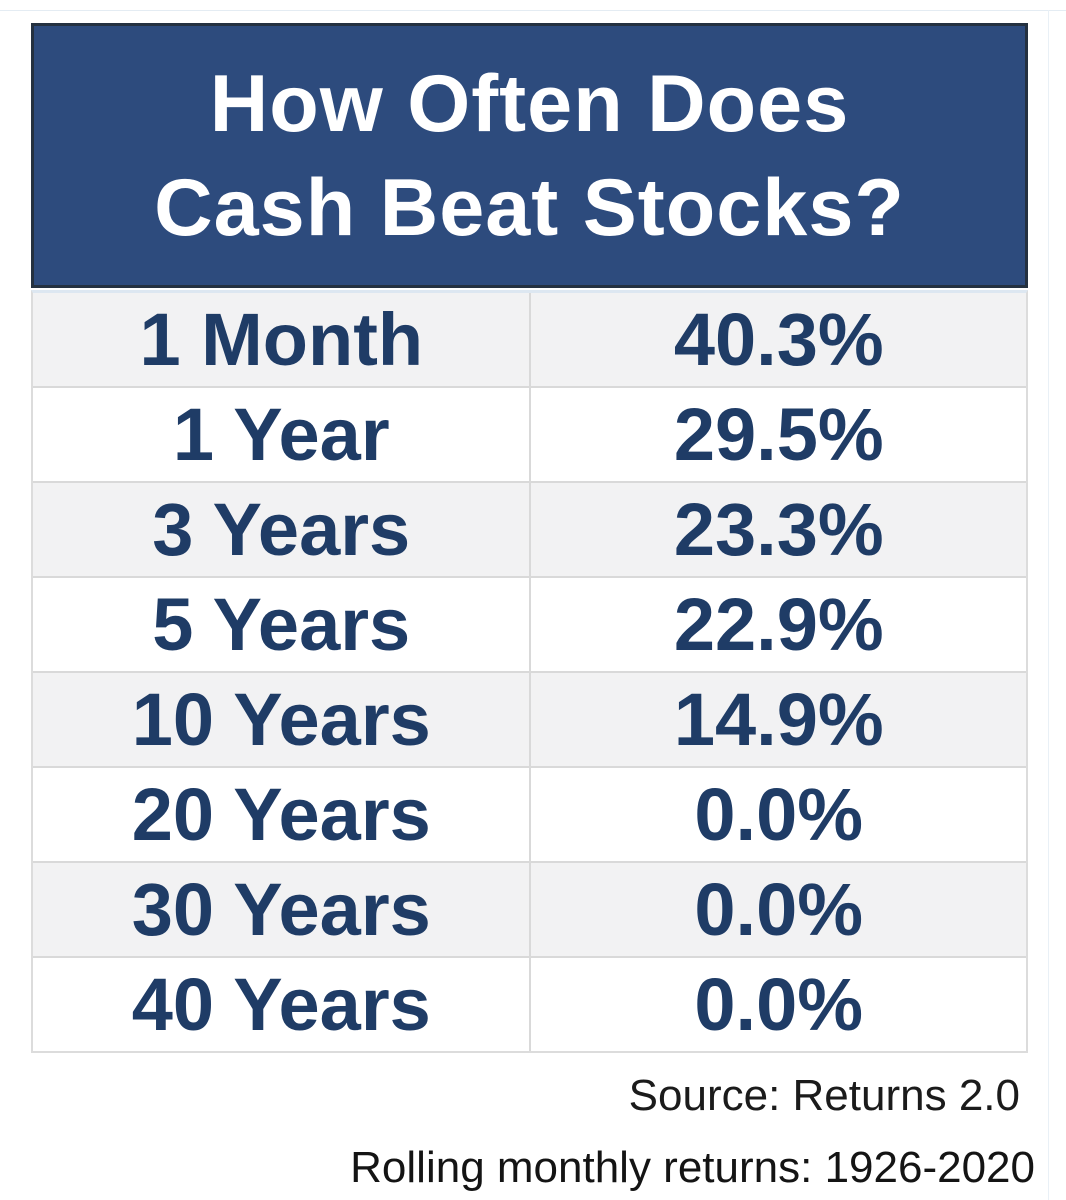 The width and height of the screenshot is (1066, 1200). I want to click on table-row: 40 Years 0.0%, so click(529, 1004).